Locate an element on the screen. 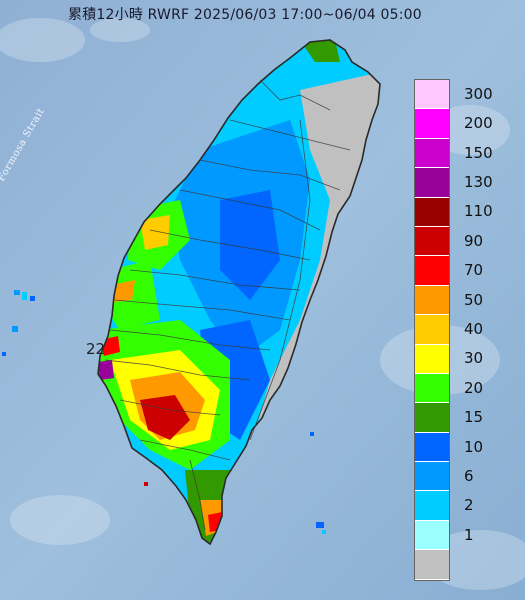 The height and width of the screenshot is (600, 525). legend-label: 1 is located at coordinates (469, 534).